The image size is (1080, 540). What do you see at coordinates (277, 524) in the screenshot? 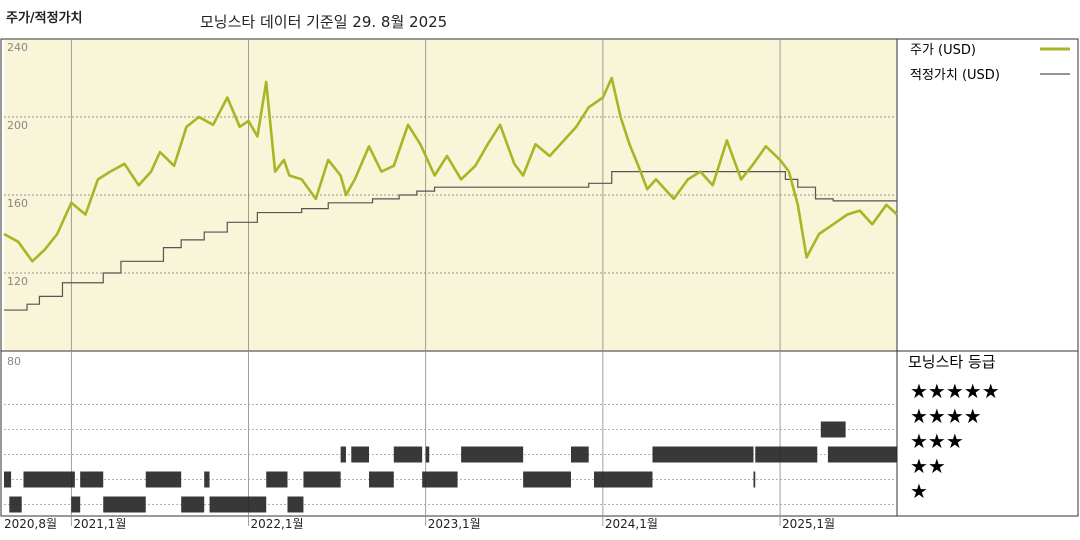
I see `x-tick-label: 2022,1월` at bounding box center [277, 524].